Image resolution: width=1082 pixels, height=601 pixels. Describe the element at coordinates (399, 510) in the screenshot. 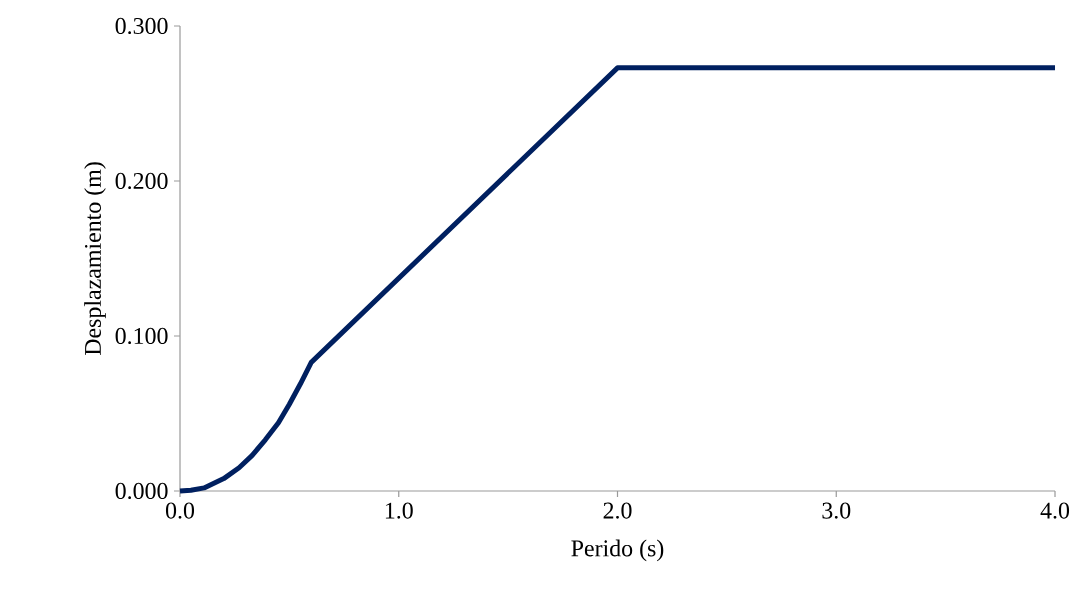

I see `x-tick-label: 1.0` at that location.